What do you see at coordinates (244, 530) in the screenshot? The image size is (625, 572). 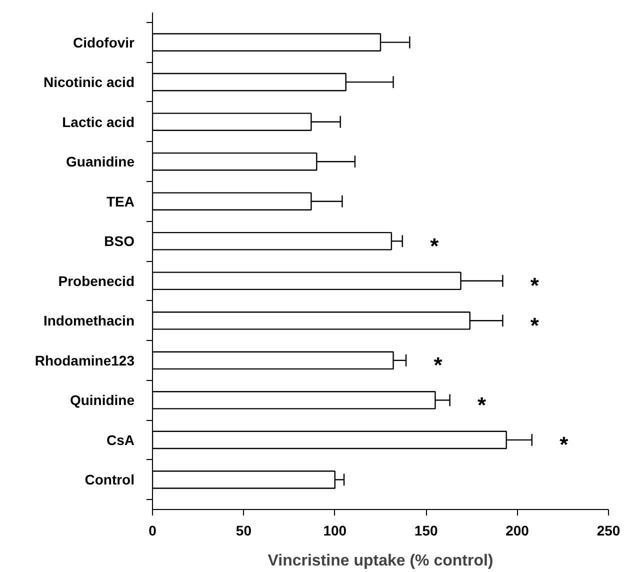 I see `x-tick-label: 50` at bounding box center [244, 530].